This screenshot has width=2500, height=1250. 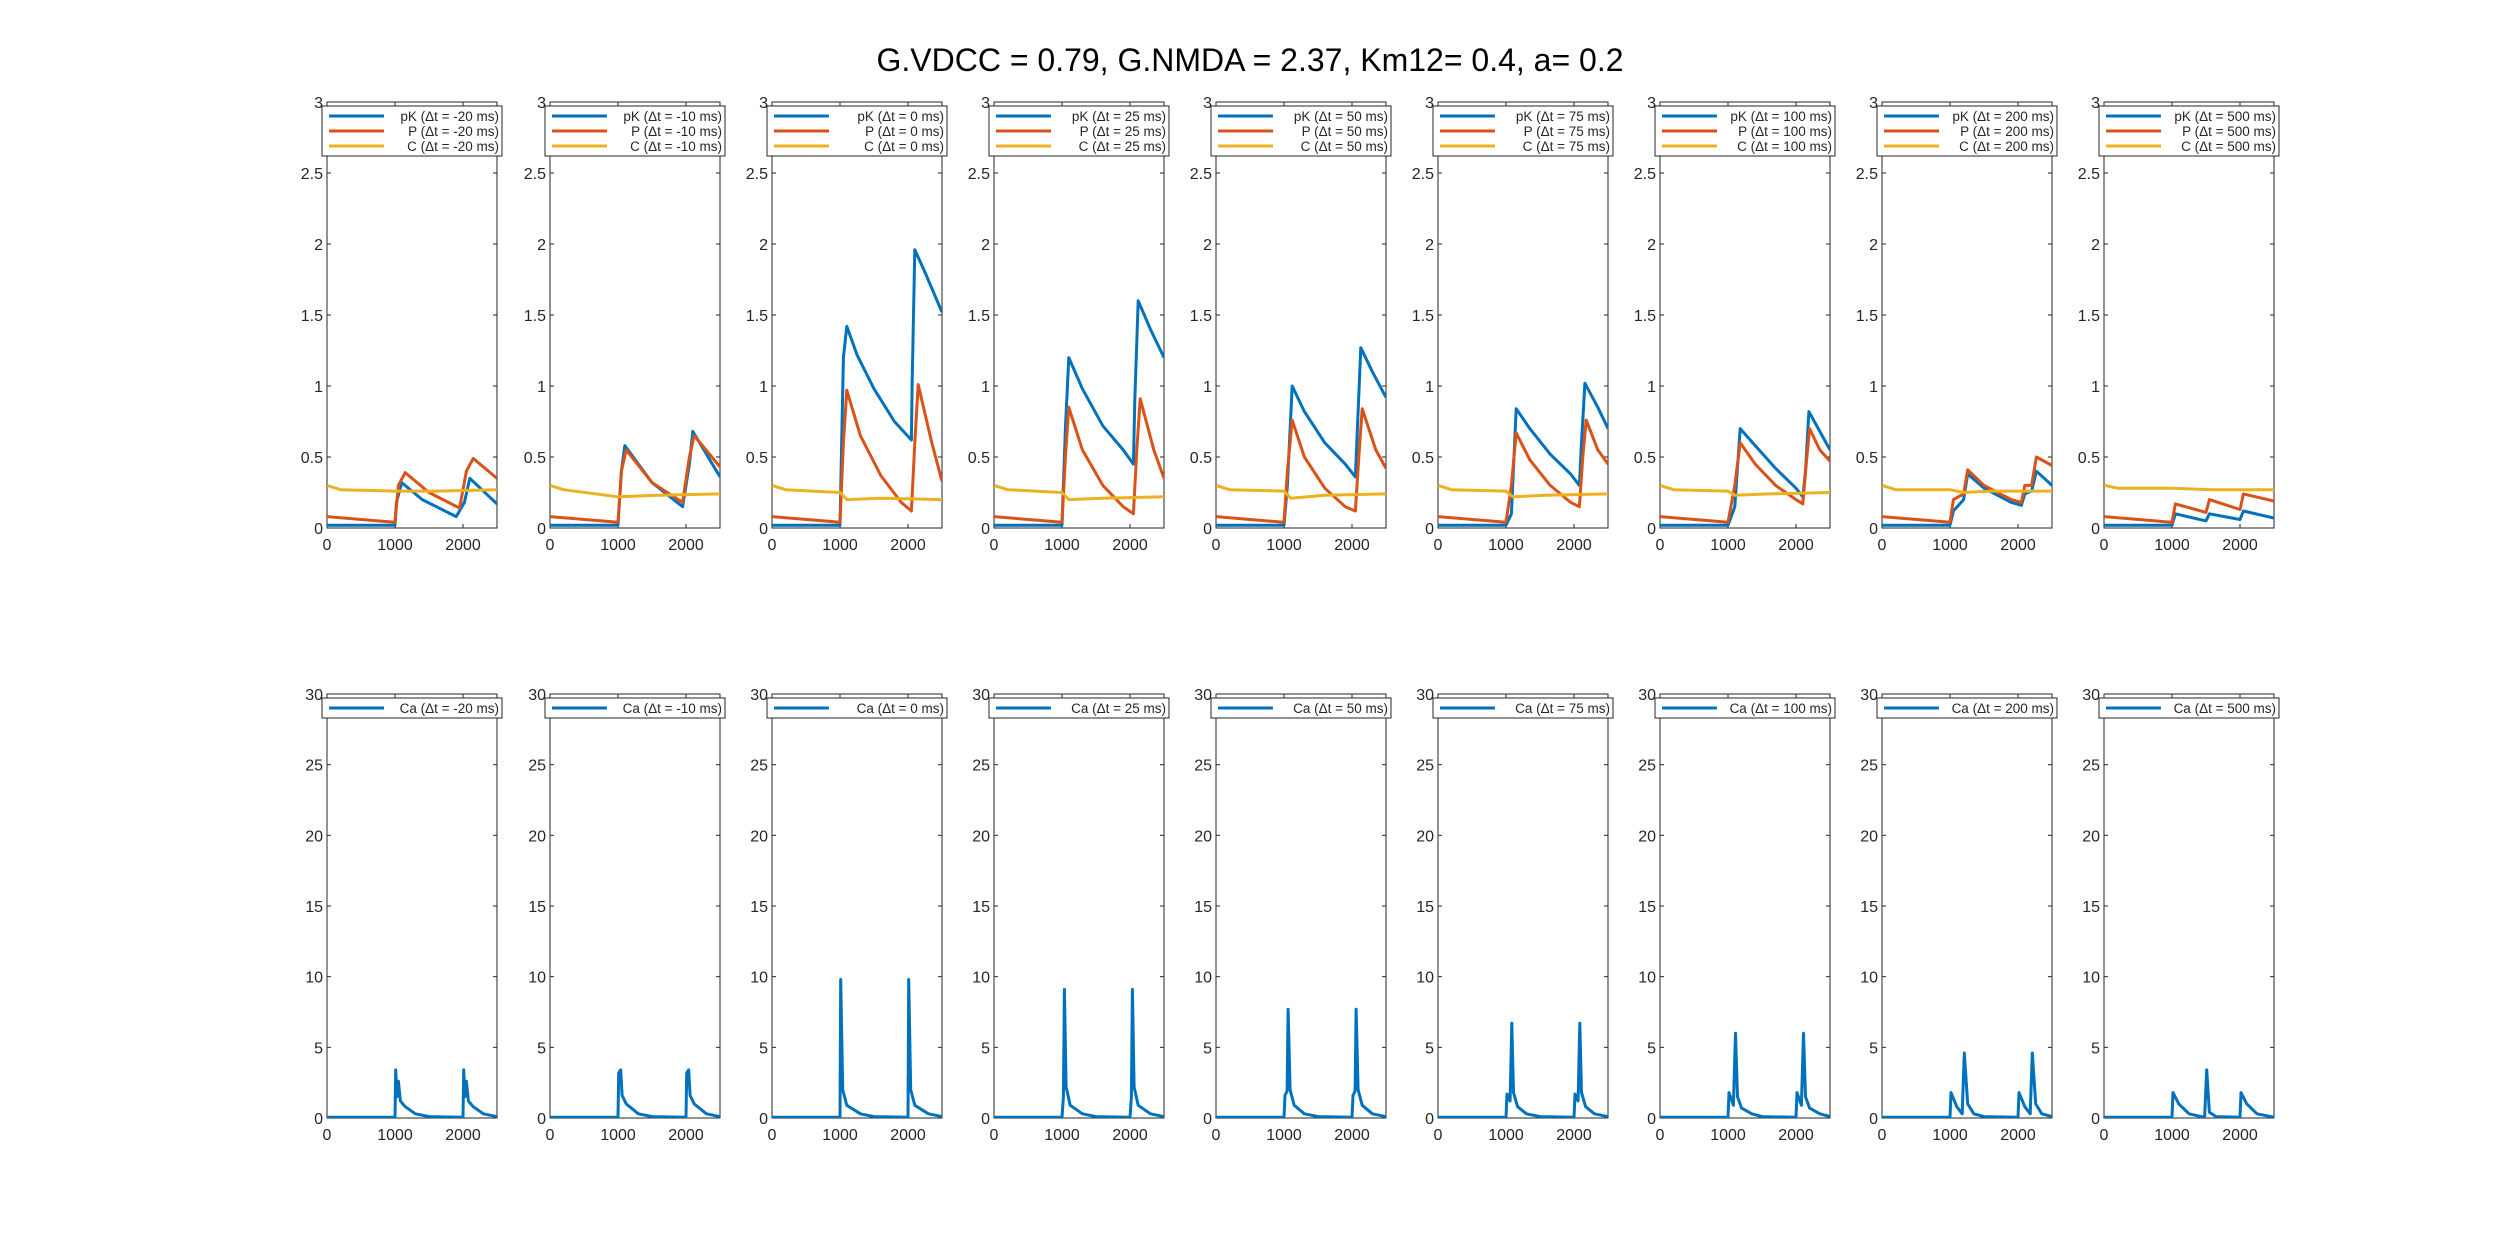 What do you see at coordinates (857, 492) in the screenshot?
I see `panel-top-3-series-3-line` at bounding box center [857, 492].